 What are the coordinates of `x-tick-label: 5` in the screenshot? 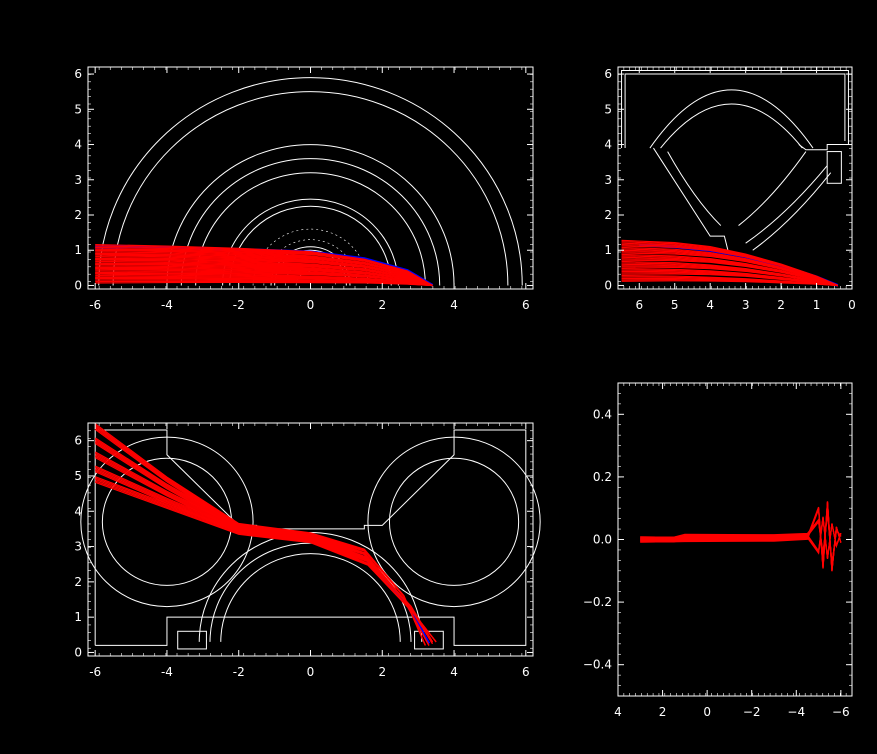 It's located at (675, 305).